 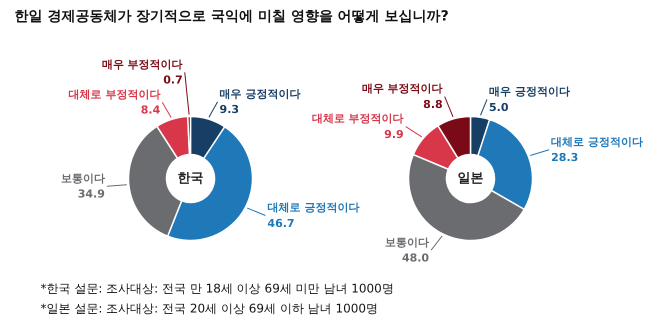 I want to click on text: *한국 설문: 조사대상: 전국 만 18세 이상 69세 미만 남녀 1000명, so click(x=217, y=289).